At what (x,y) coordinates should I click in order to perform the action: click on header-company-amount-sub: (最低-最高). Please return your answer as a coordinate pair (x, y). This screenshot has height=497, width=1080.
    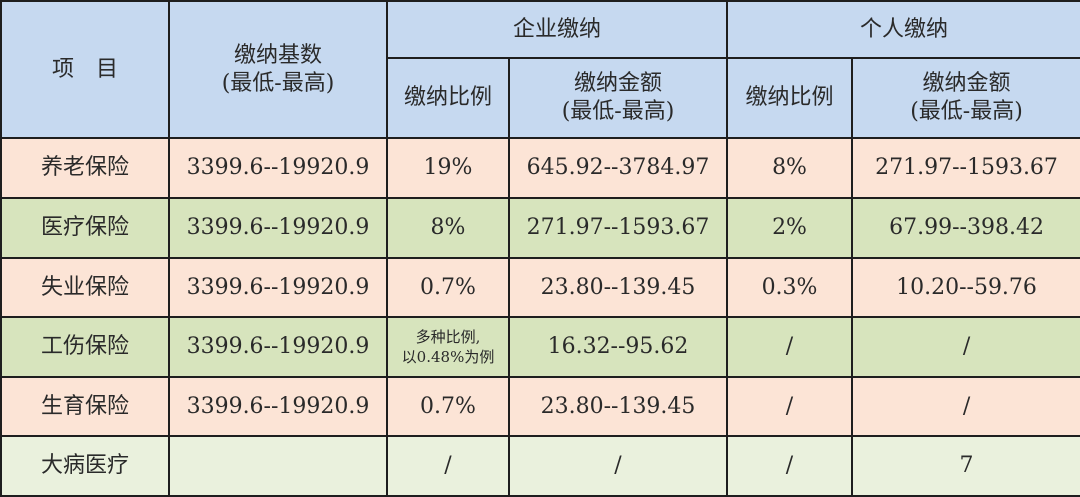
    Looking at the image, I should click on (618, 111).